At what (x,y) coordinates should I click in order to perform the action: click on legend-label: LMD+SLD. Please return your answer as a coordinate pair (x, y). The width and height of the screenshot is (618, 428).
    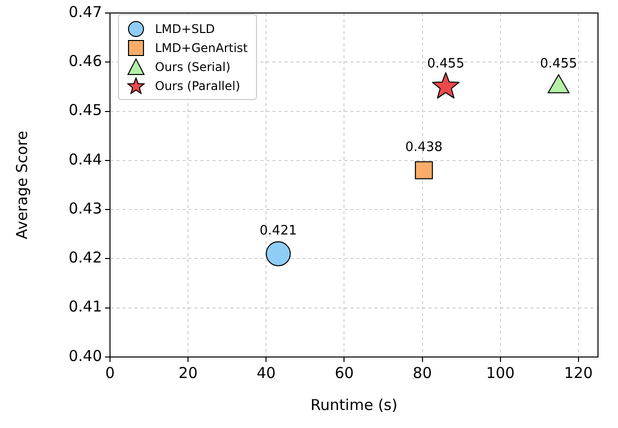
    Looking at the image, I should click on (185, 29).